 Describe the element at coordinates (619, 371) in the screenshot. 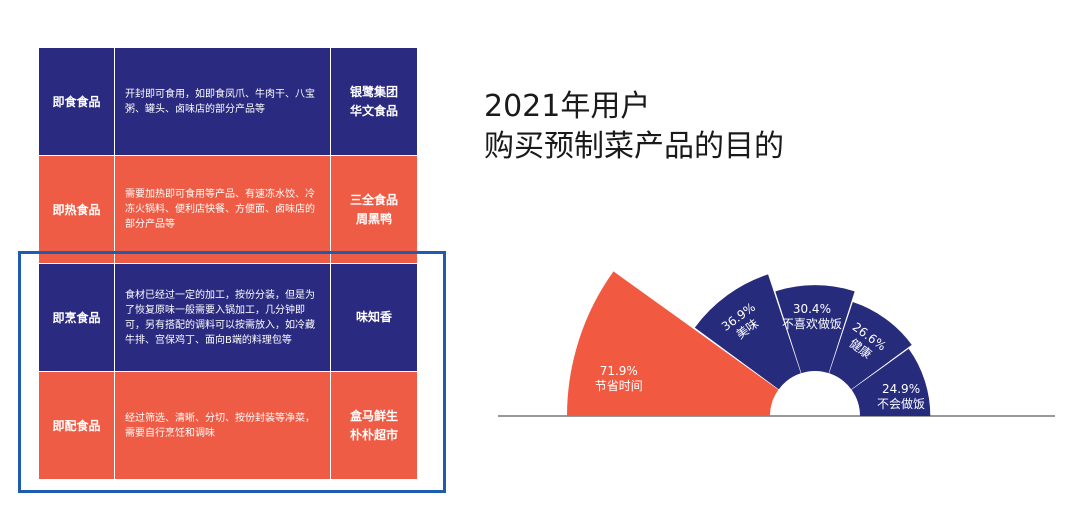

I see `slice-value: 71.9%` at that location.